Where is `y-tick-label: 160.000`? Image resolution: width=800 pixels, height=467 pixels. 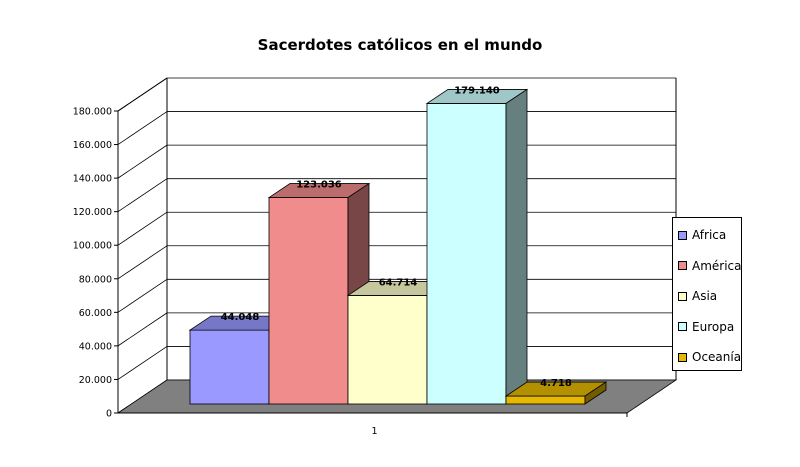 y-tick-label: 160.000 is located at coordinates (92, 145).